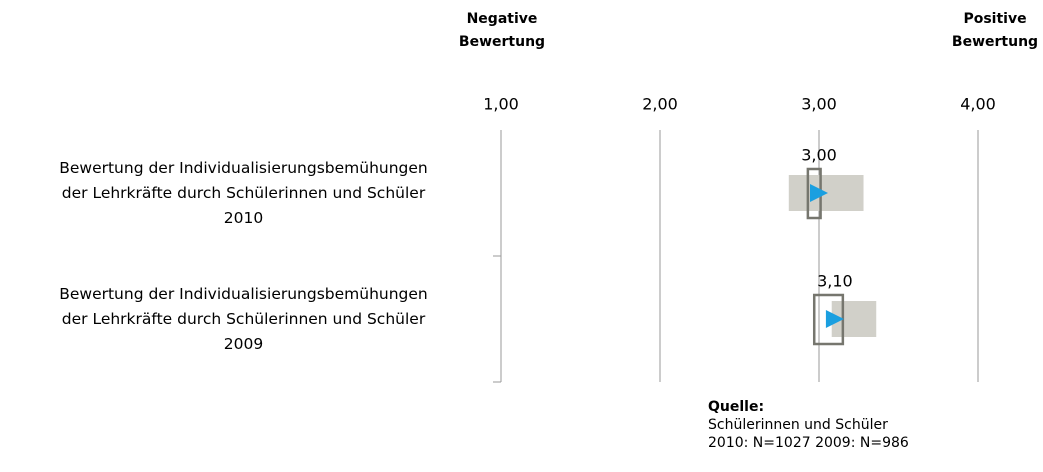  Describe the element at coordinates (502, 30) in the screenshot. I see `left-header: Negative Bewertung` at that location.